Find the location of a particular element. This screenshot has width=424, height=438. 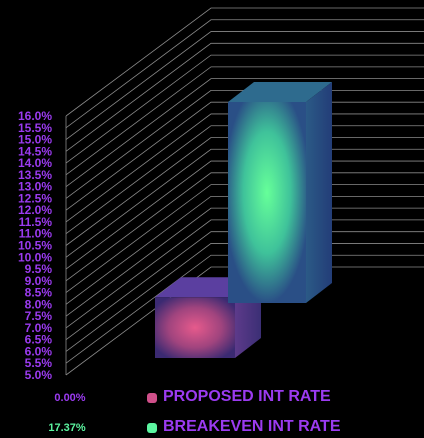

bar-side-face is located at coordinates (319, 192).